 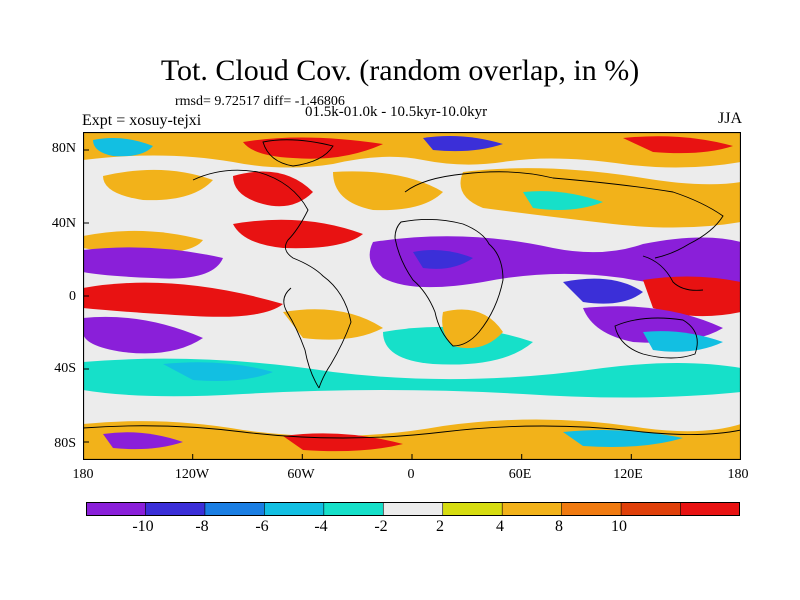 What do you see at coordinates (500, 526) in the screenshot?
I see `colorbar-label: 4` at bounding box center [500, 526].